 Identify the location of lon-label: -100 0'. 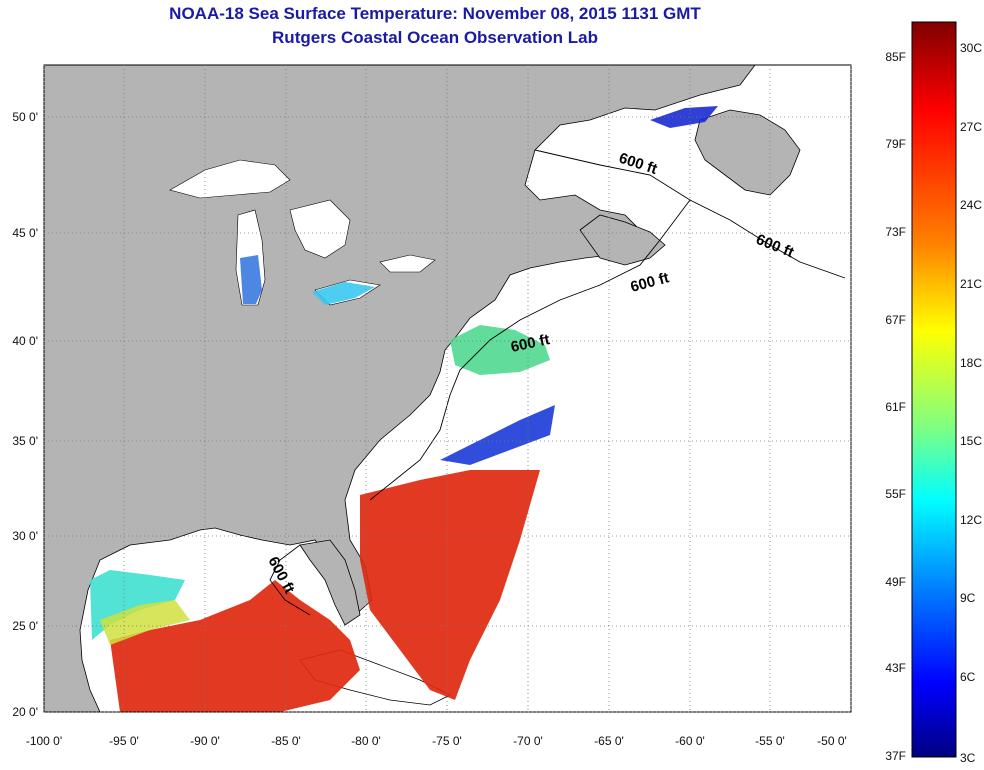
(44, 741).